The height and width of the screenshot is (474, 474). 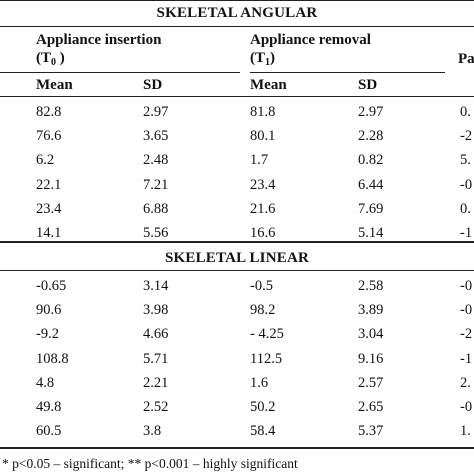 I want to click on cell-sd-removal: 2.57, so click(x=371, y=382).